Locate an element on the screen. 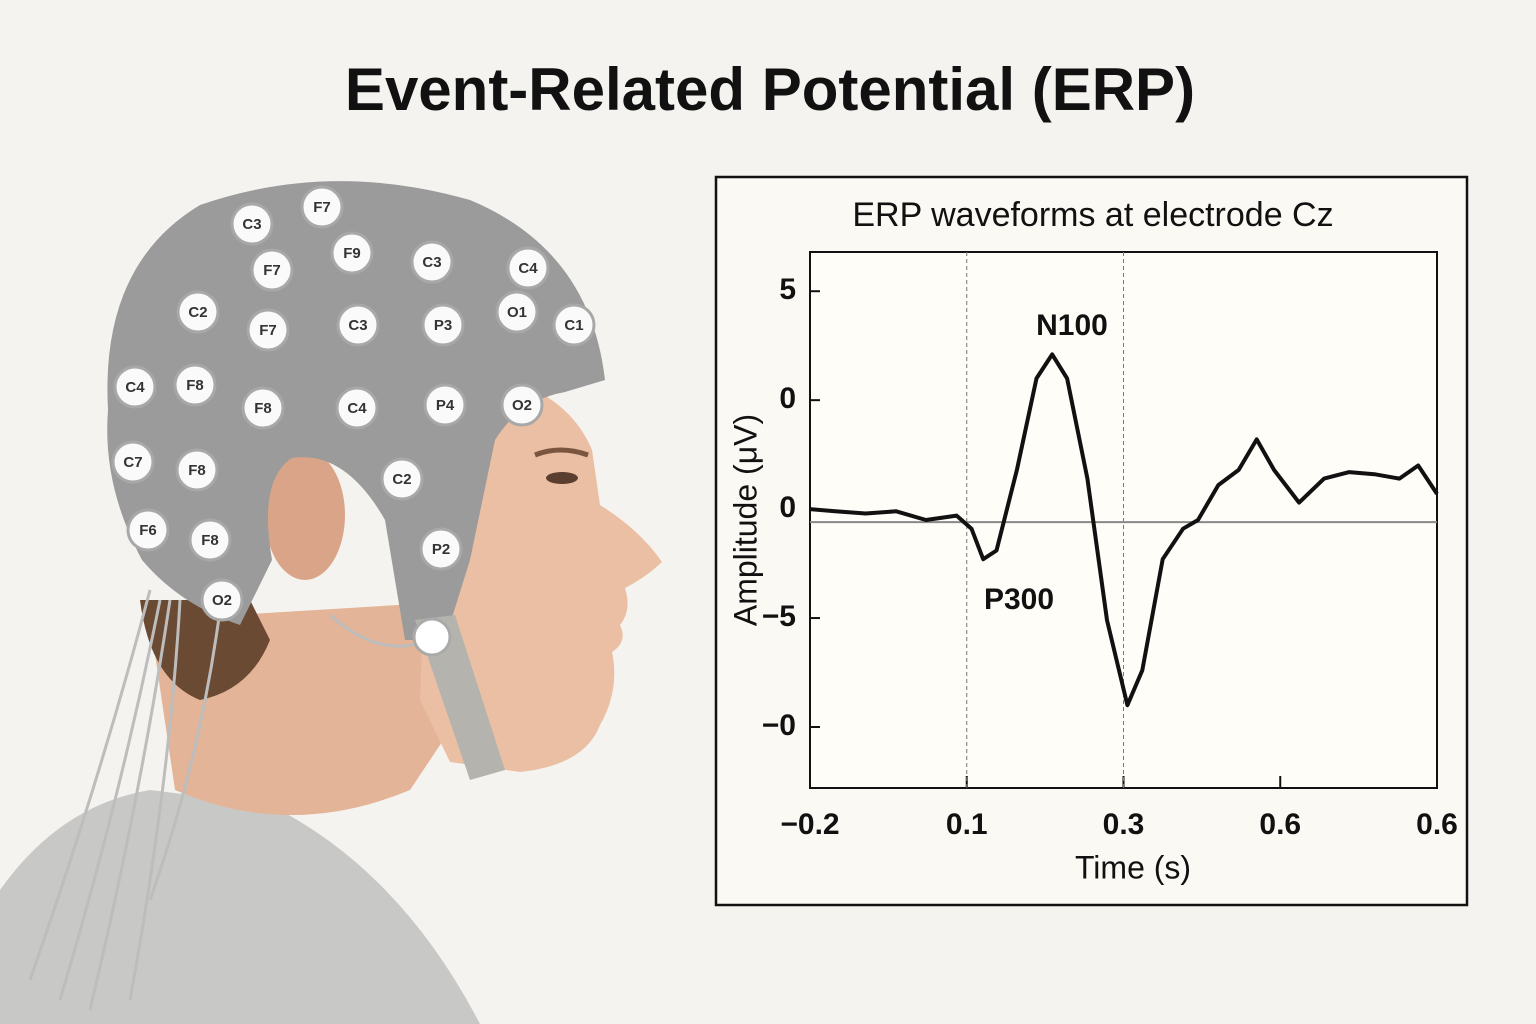 The image size is (1536, 1024). ground-electrode is located at coordinates (432, 637).